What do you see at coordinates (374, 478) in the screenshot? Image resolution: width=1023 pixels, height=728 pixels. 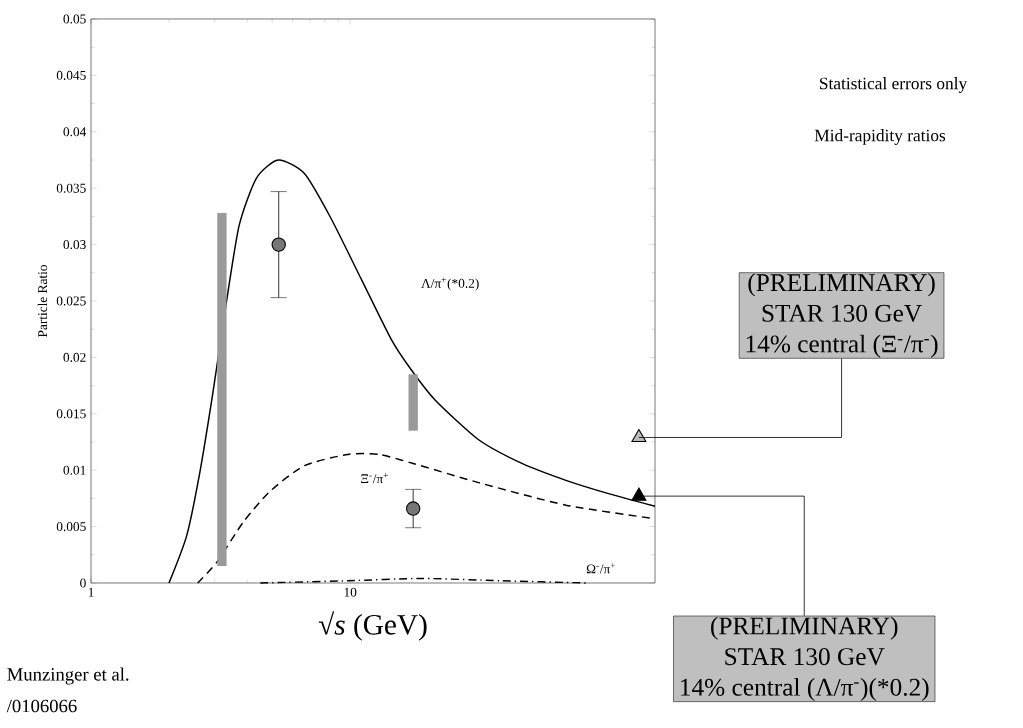 I see `annotation: Ξ$^{-}$/π$^{+}$` at bounding box center [374, 478].